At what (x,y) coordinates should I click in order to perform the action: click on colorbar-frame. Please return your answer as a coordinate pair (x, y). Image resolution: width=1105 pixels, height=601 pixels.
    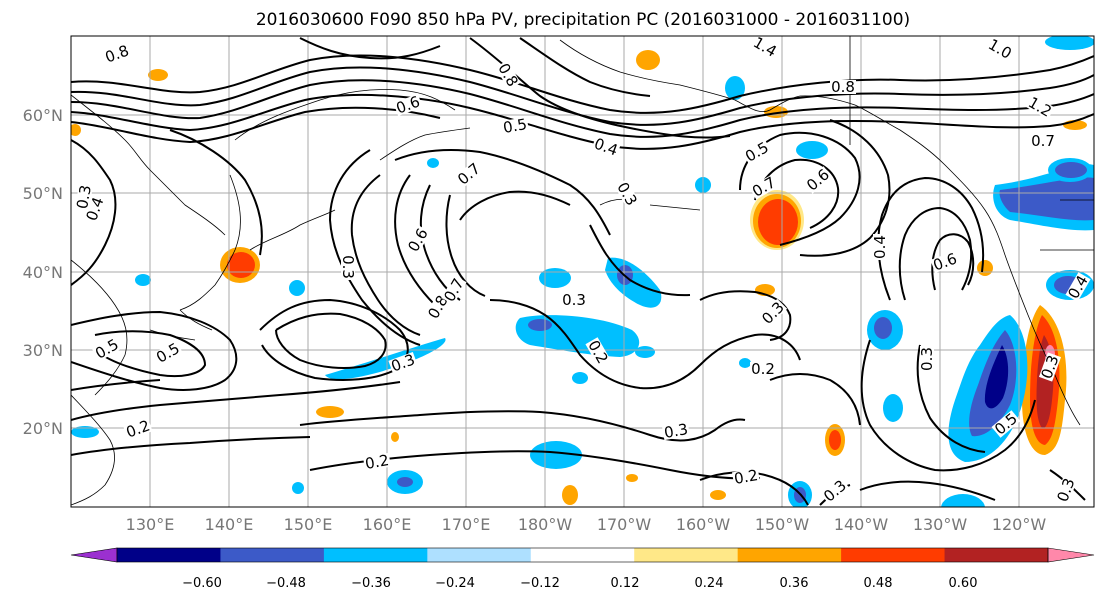
    Looking at the image, I should click on (582, 555).